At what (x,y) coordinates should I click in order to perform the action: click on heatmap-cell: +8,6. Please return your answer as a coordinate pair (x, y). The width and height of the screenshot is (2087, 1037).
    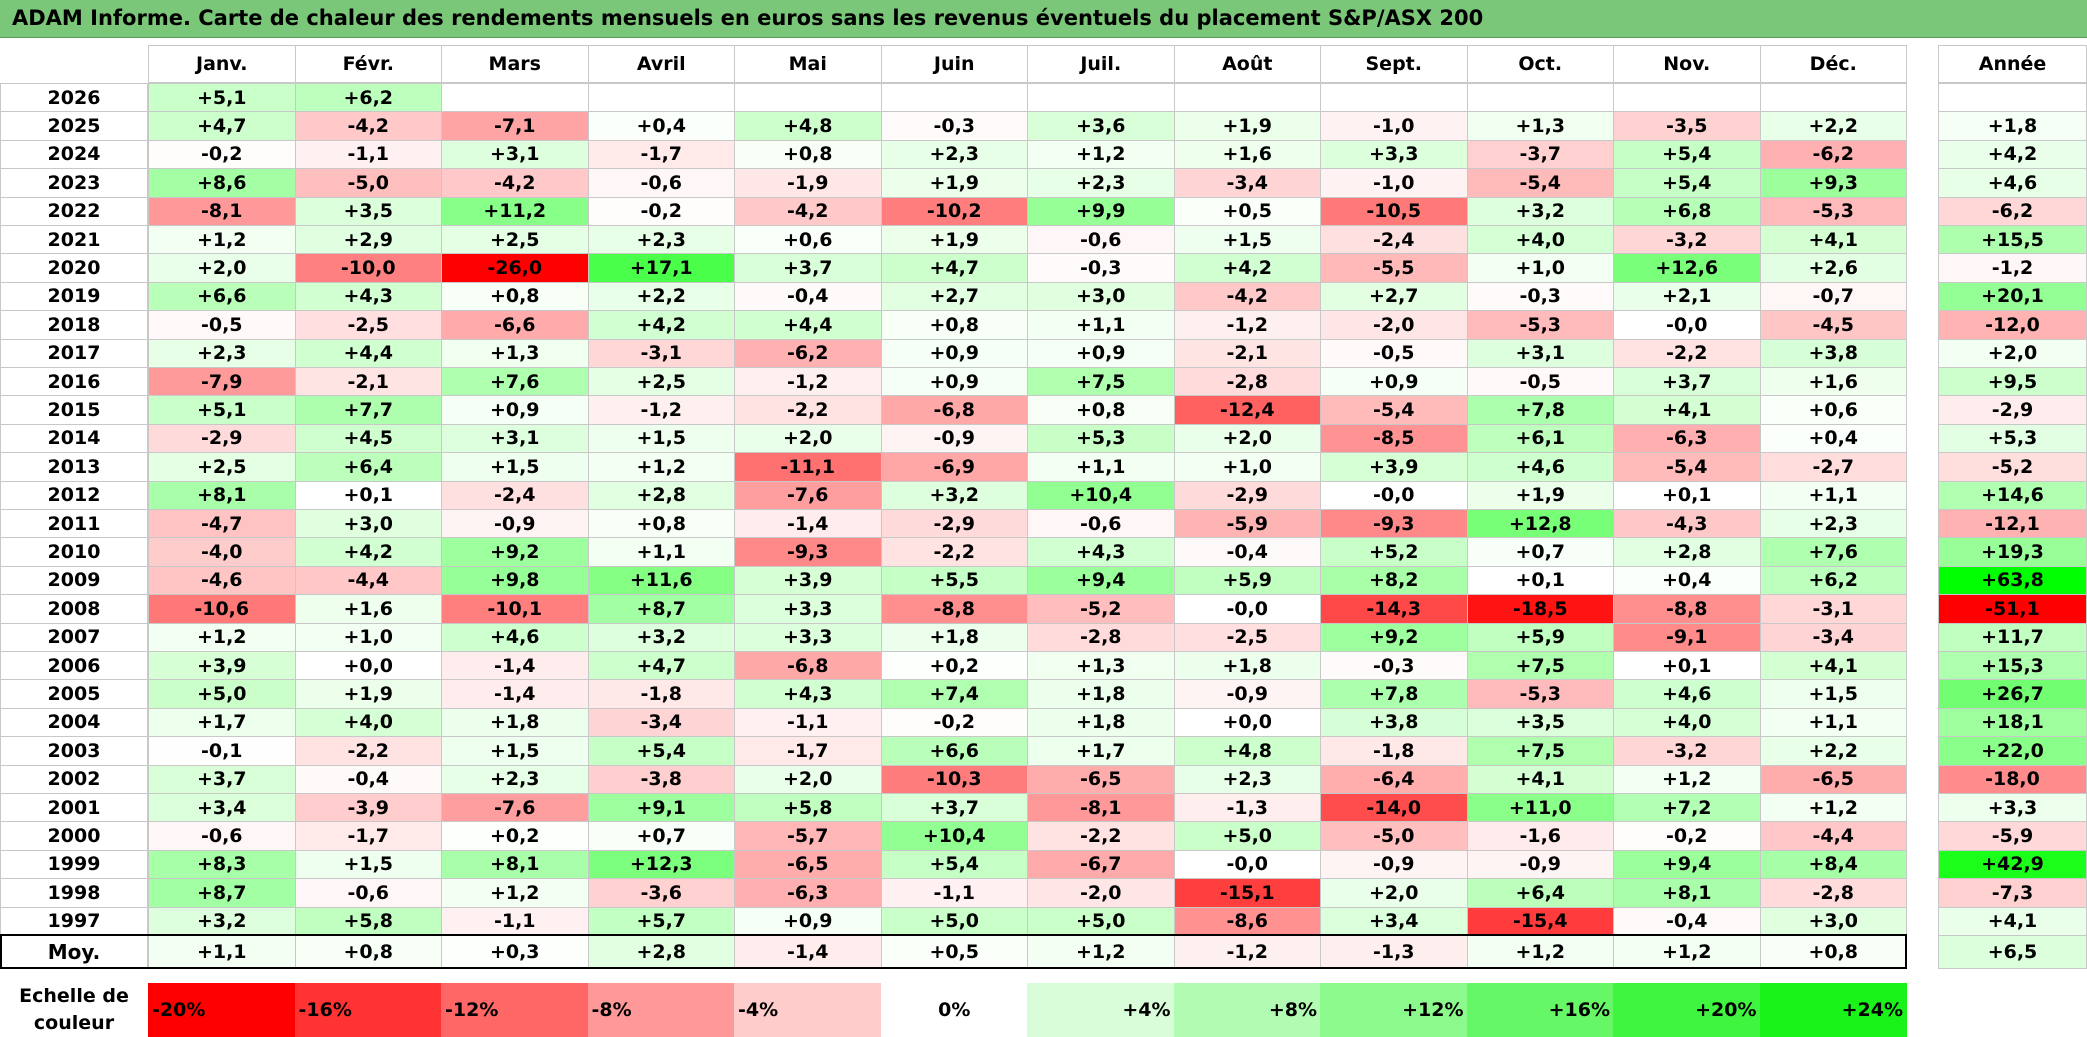
    Looking at the image, I should click on (222, 183).